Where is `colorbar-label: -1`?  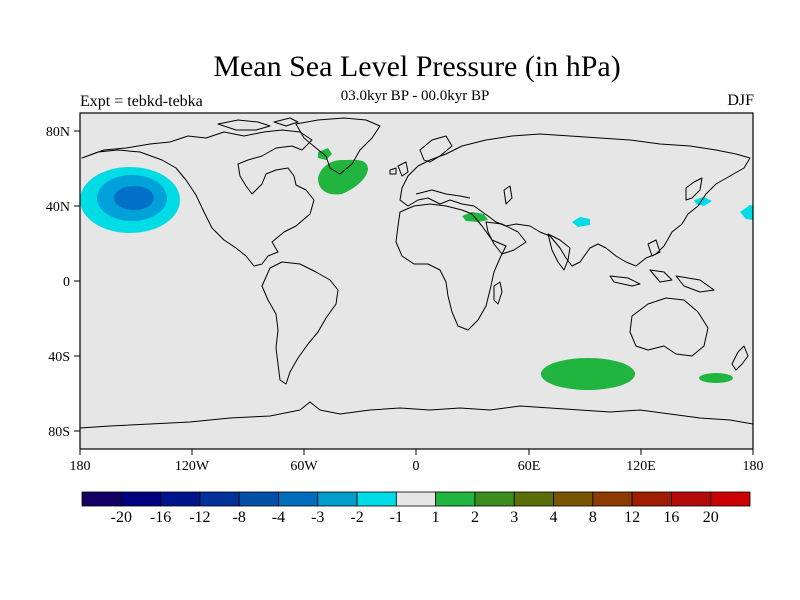 colorbar-label: -1 is located at coordinates (396, 517).